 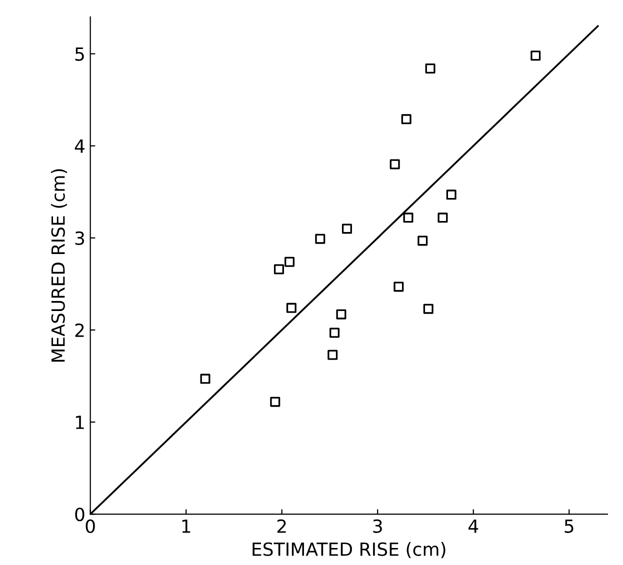 I want to click on y-tick-label: 2, so click(x=79, y=330).